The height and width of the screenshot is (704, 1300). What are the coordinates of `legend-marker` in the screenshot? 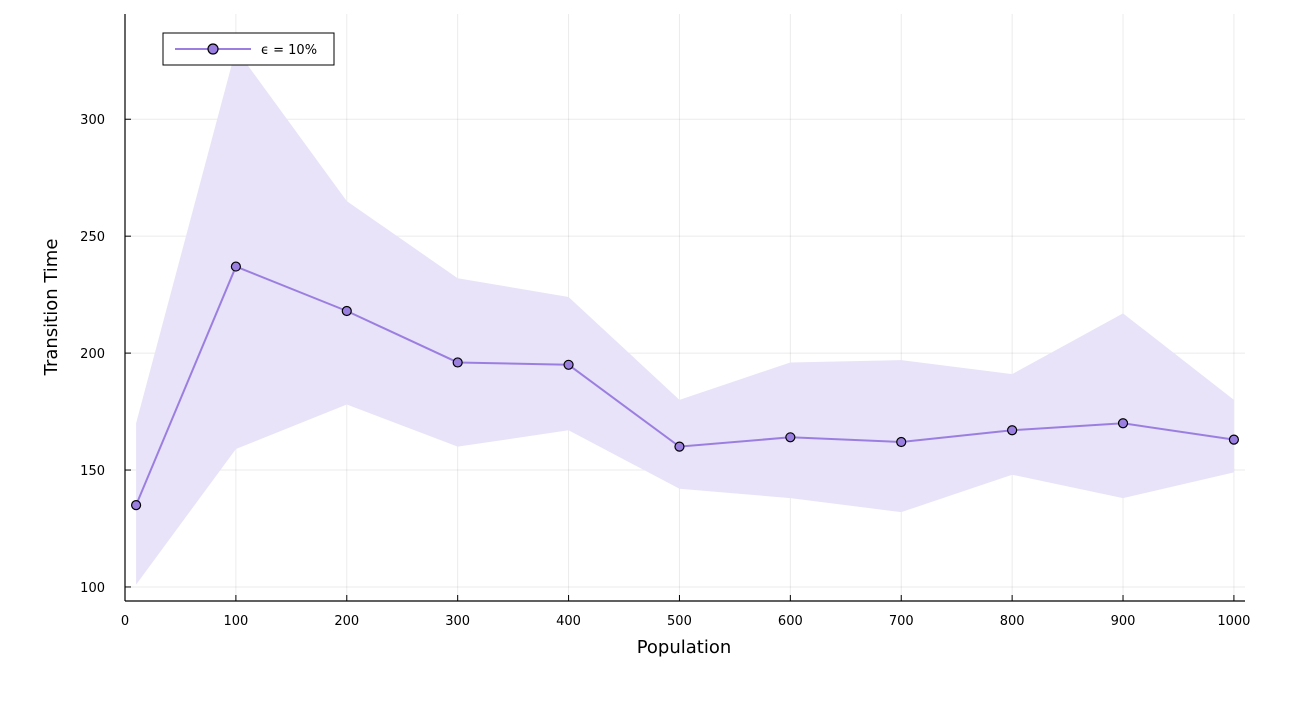 It's located at (213, 49).